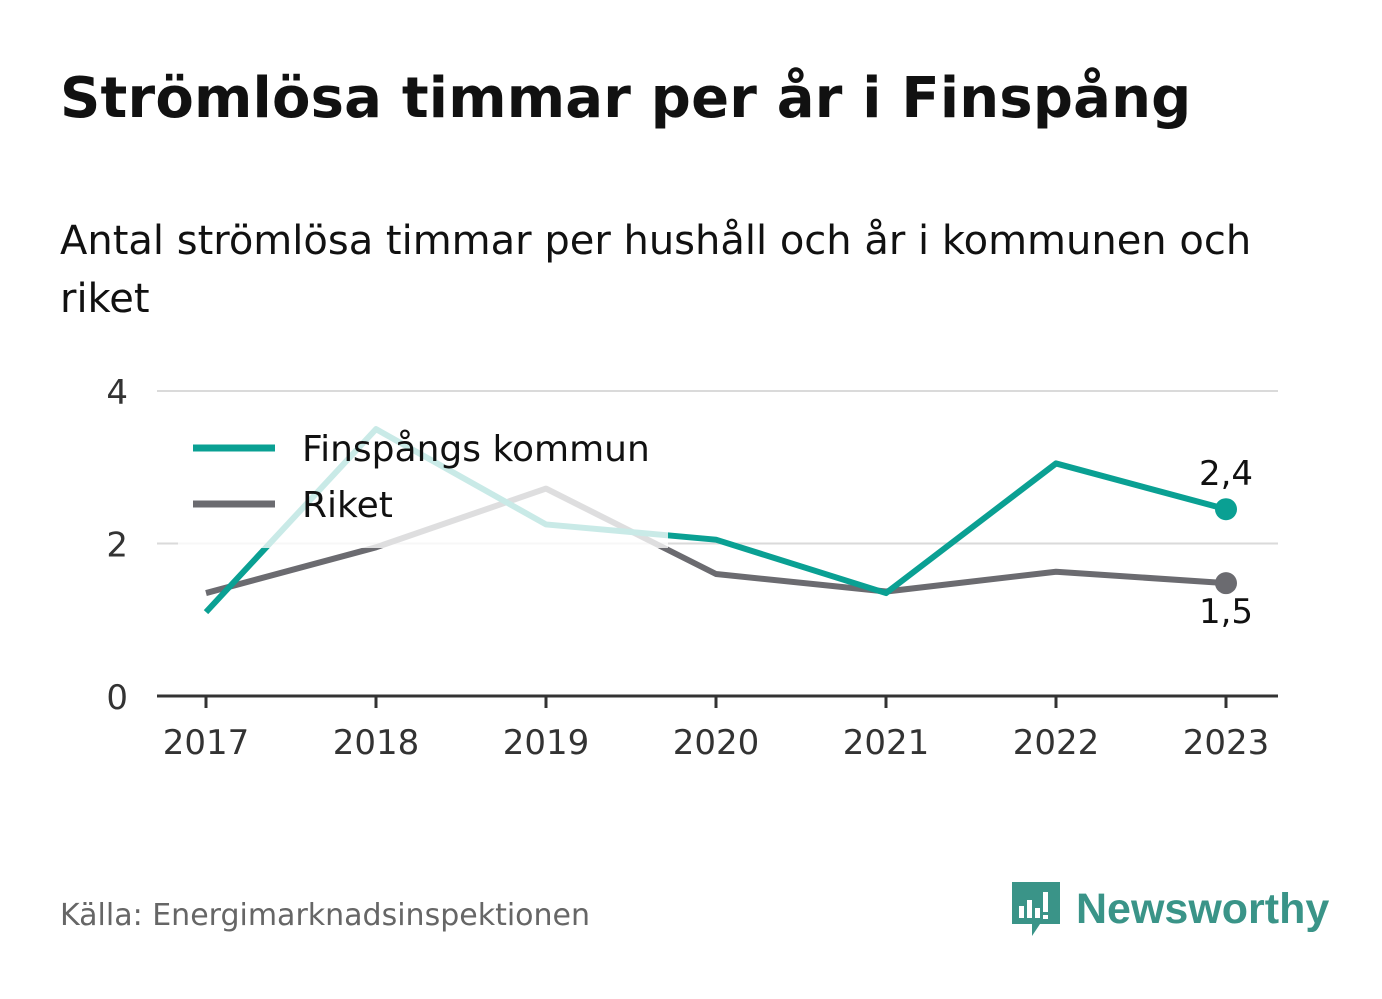  I want to click on x-tick-label: 2020, so click(716, 743).